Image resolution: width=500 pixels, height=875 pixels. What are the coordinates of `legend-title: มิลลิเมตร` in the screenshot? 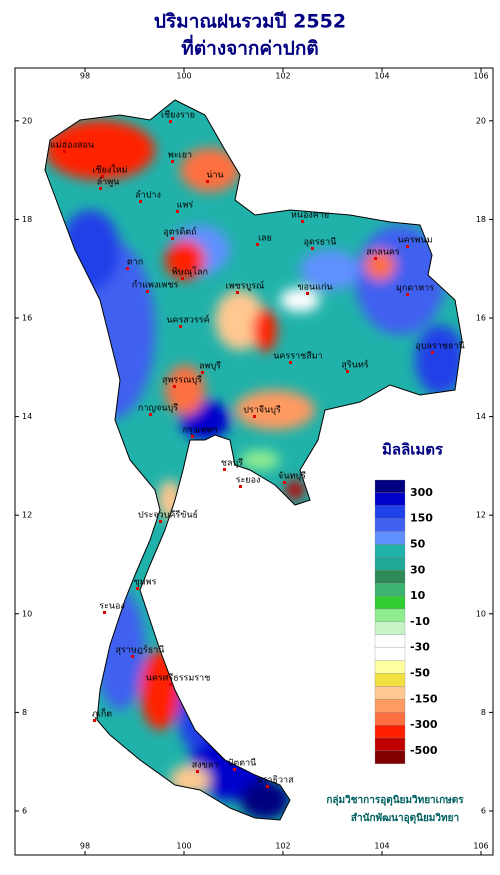 It's located at (413, 450).